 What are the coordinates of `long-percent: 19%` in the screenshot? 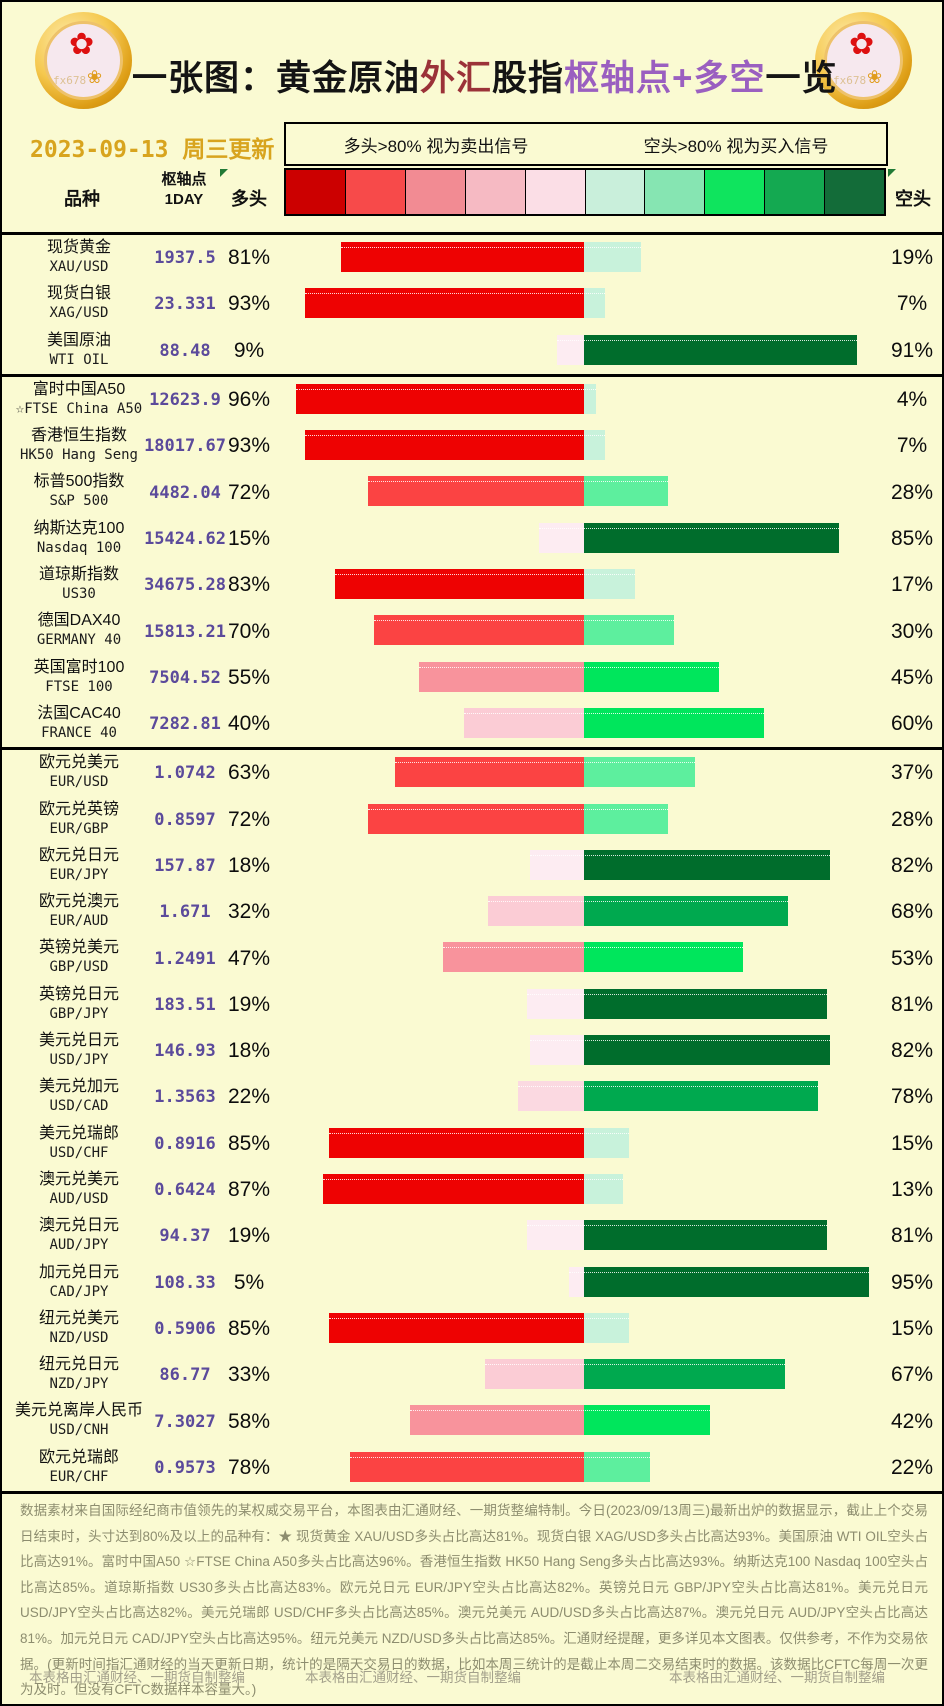 It's located at (249, 1004).